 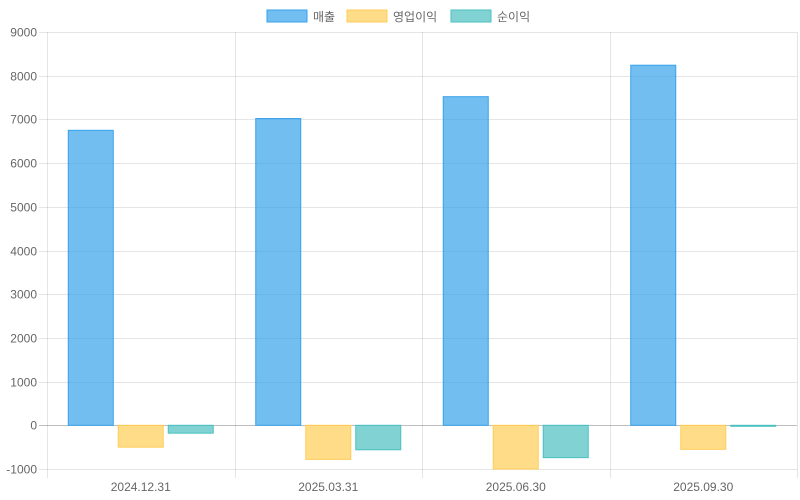 What do you see at coordinates (23, 164) in the screenshot?
I see `y-tick-label: 6000` at bounding box center [23, 164].